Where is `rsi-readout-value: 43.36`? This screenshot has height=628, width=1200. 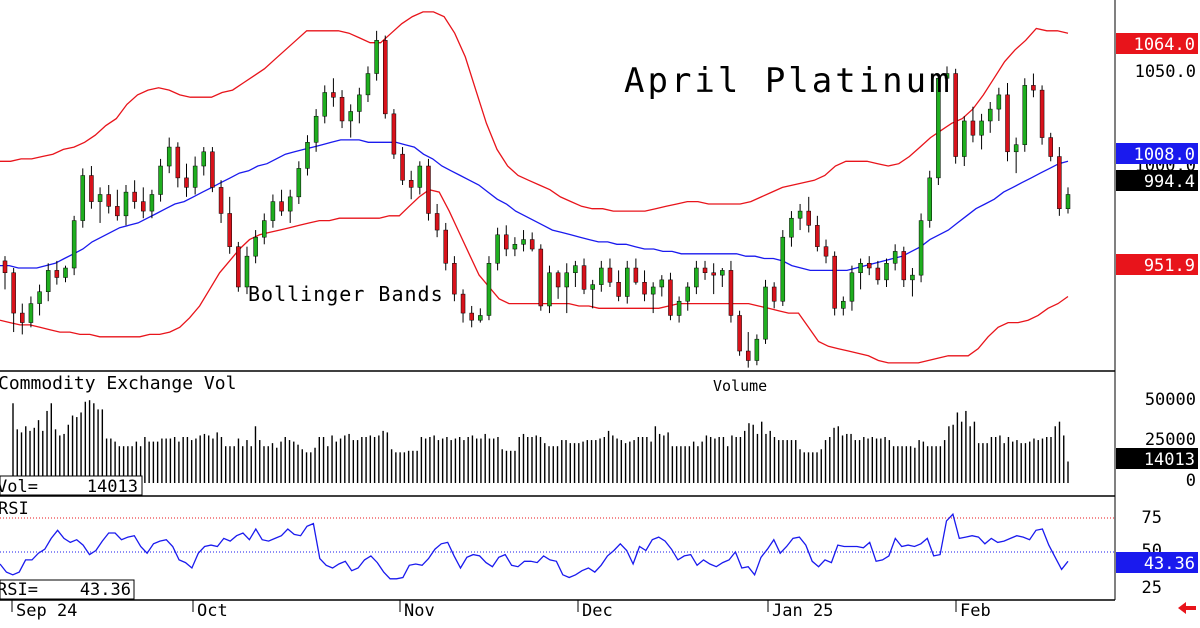
rsi-readout-value: 43.36 is located at coordinates (105, 590).